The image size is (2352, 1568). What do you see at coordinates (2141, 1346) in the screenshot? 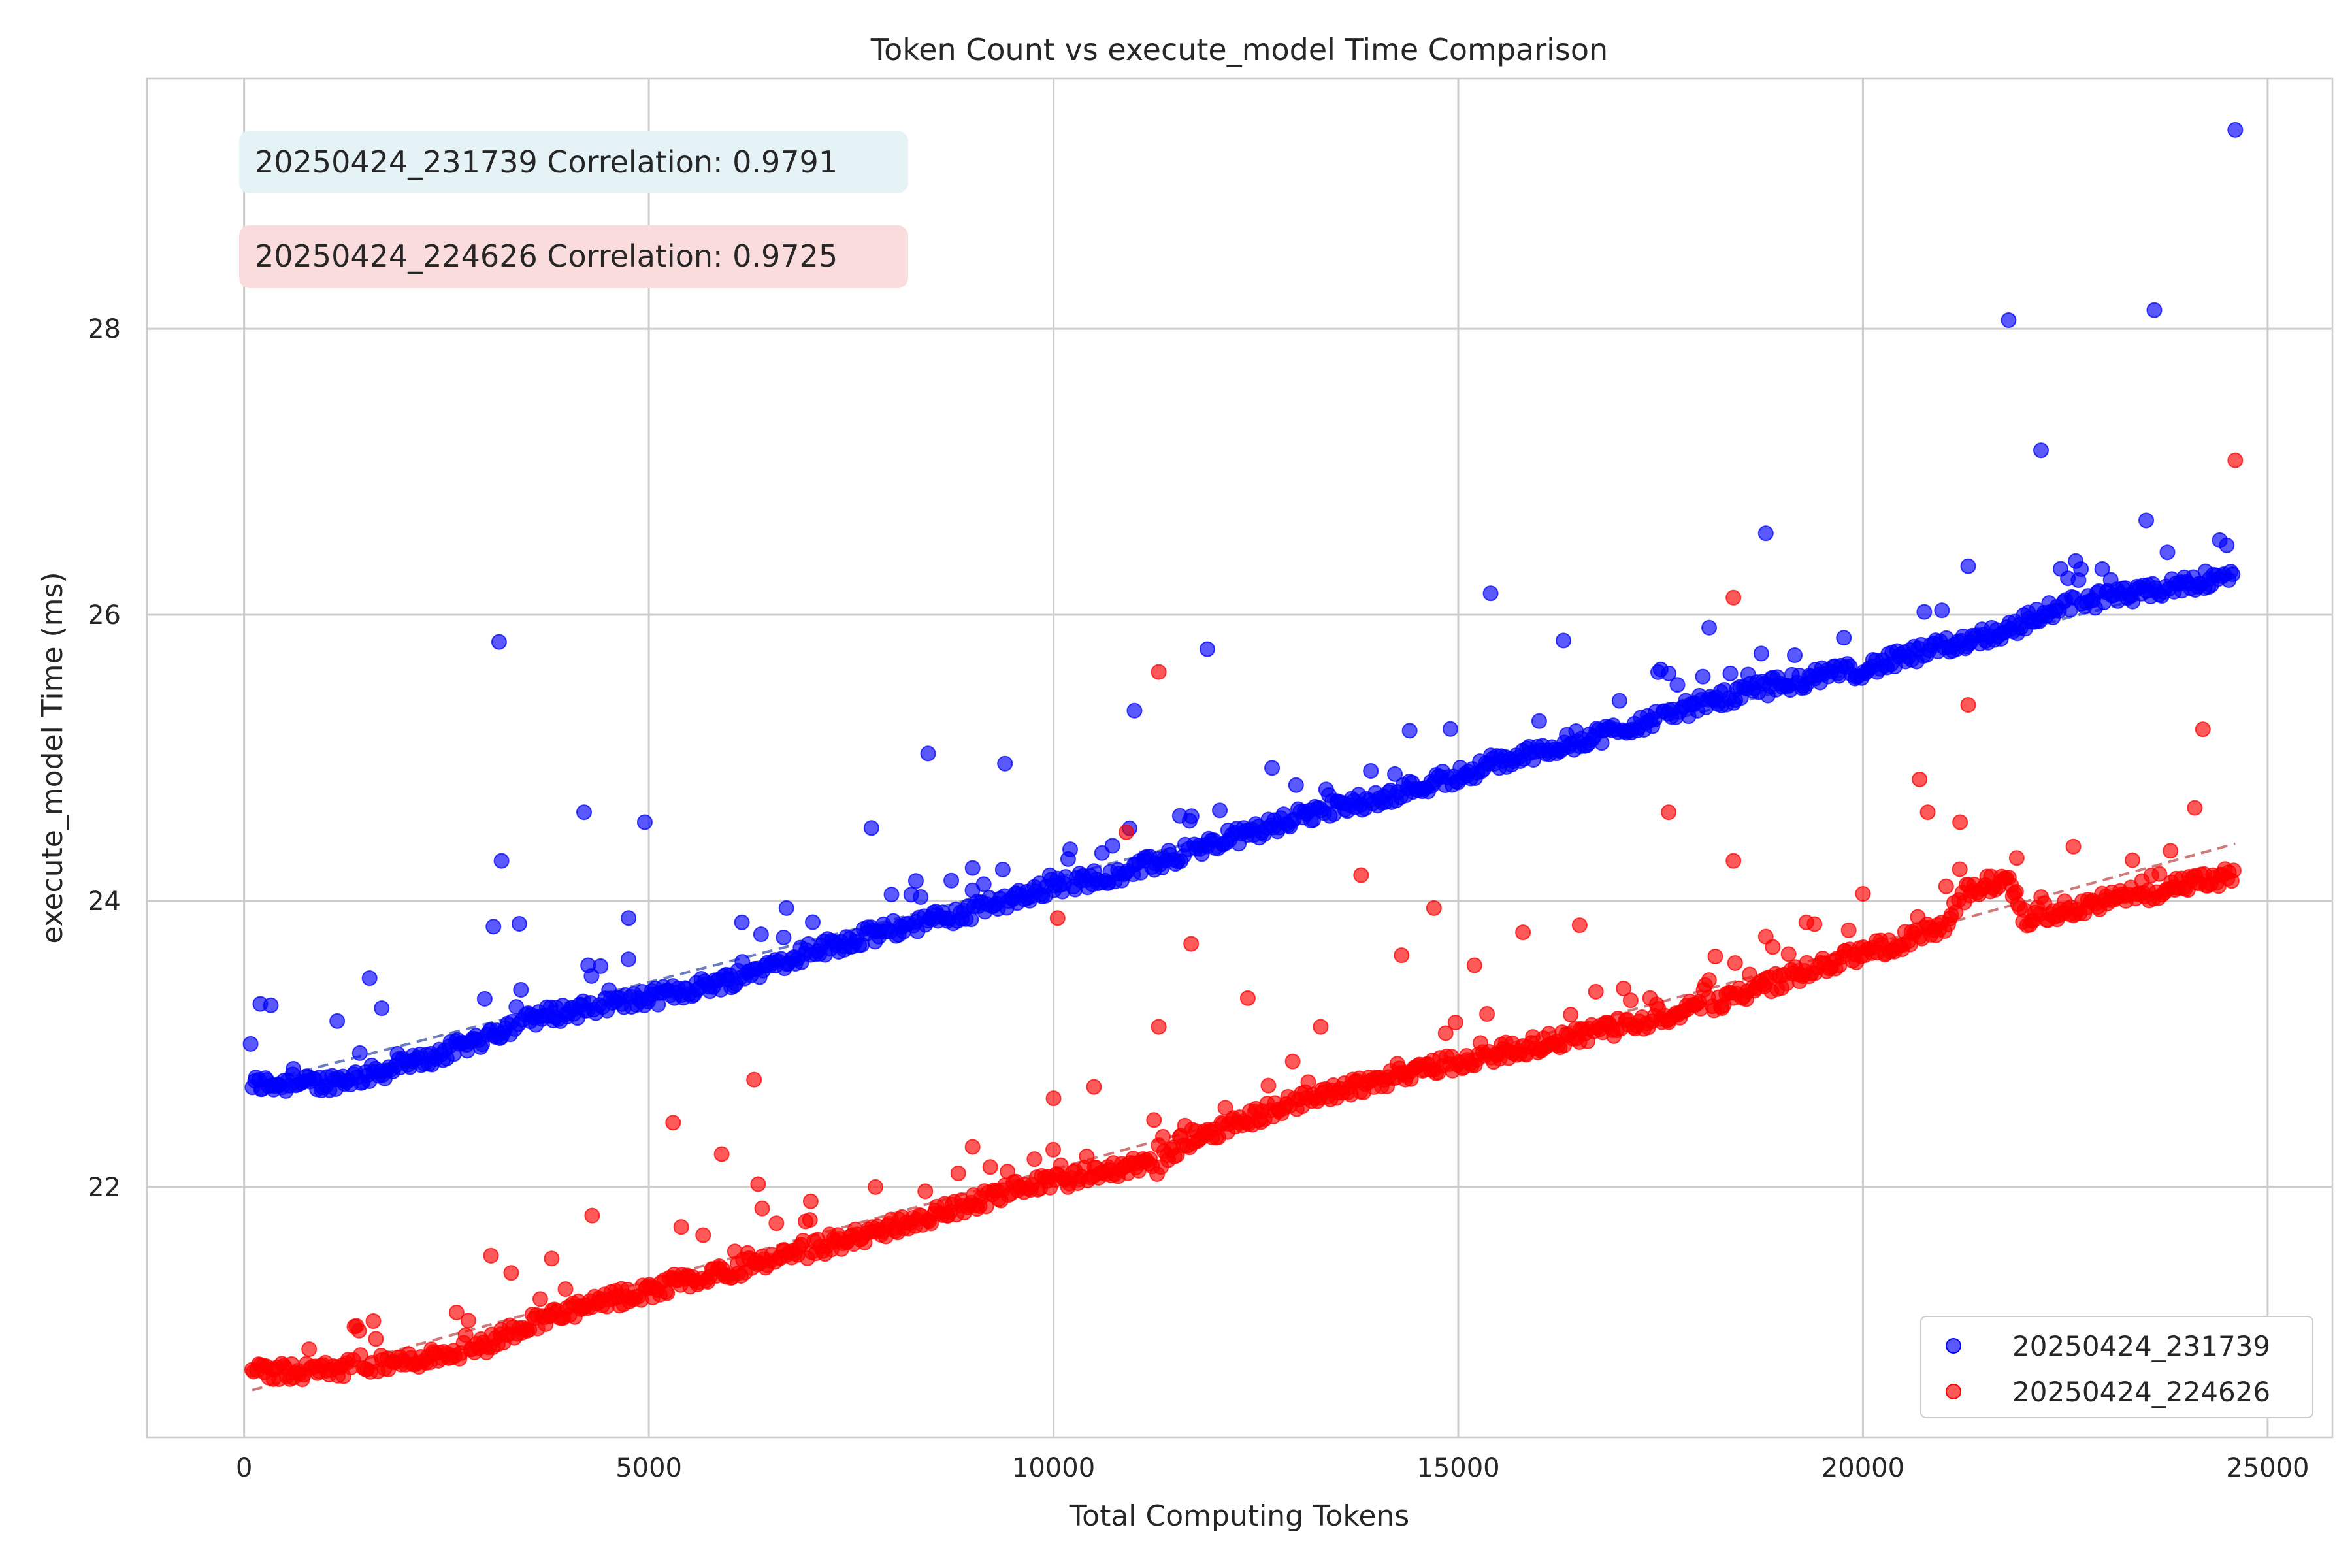
I see `legend-label-series-1: 20250424_231739` at bounding box center [2141, 1346].